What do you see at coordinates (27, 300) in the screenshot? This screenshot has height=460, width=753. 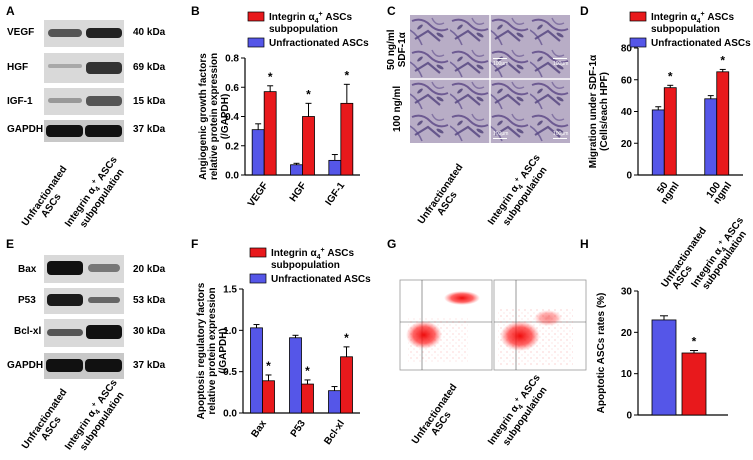 I see `blot-label: P53` at bounding box center [27, 300].